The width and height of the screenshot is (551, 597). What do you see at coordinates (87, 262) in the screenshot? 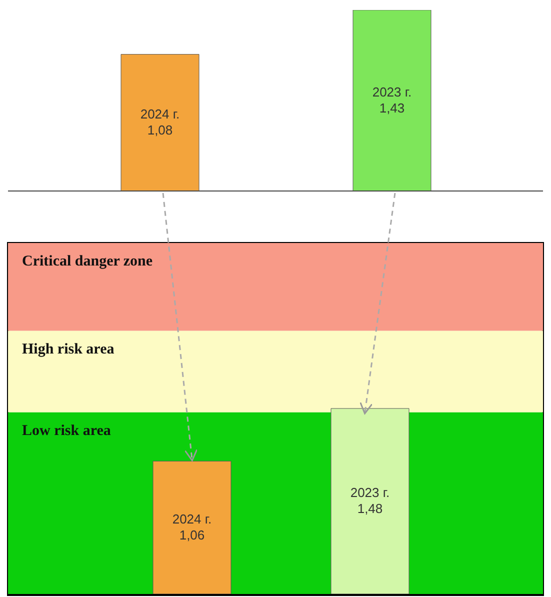
I see `band-label: Critical danger zone` at bounding box center [87, 262].